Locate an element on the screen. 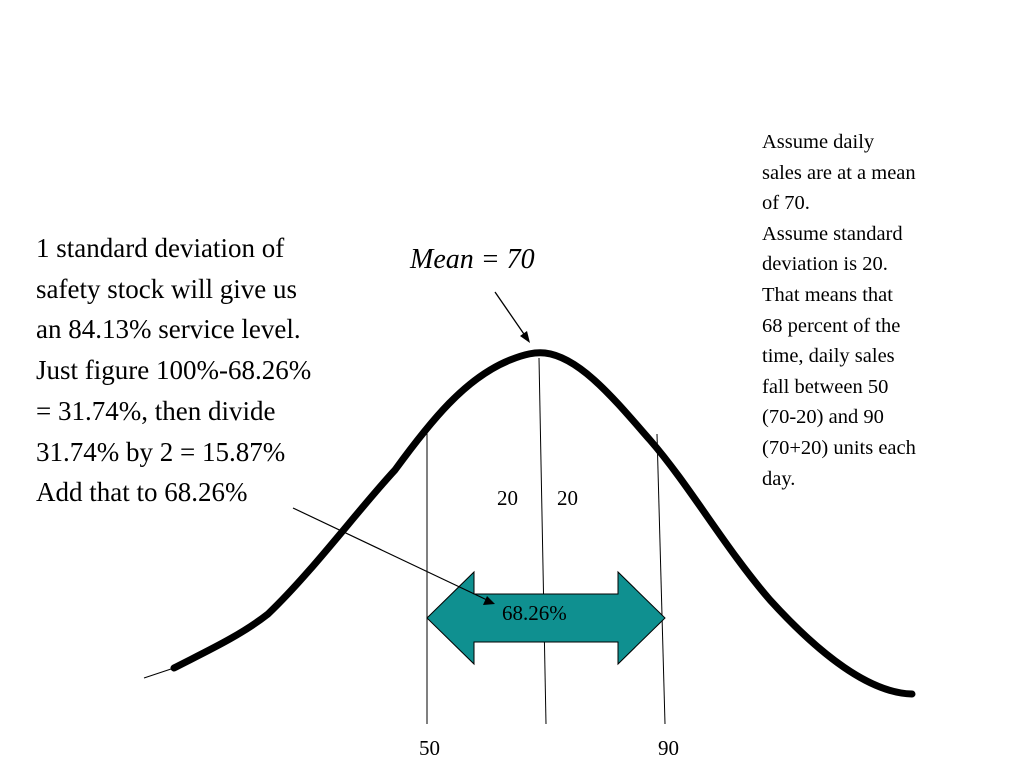 This screenshot has height=768, width=1024. assumption-line: (70-20) and 90 is located at coordinates (823, 417).